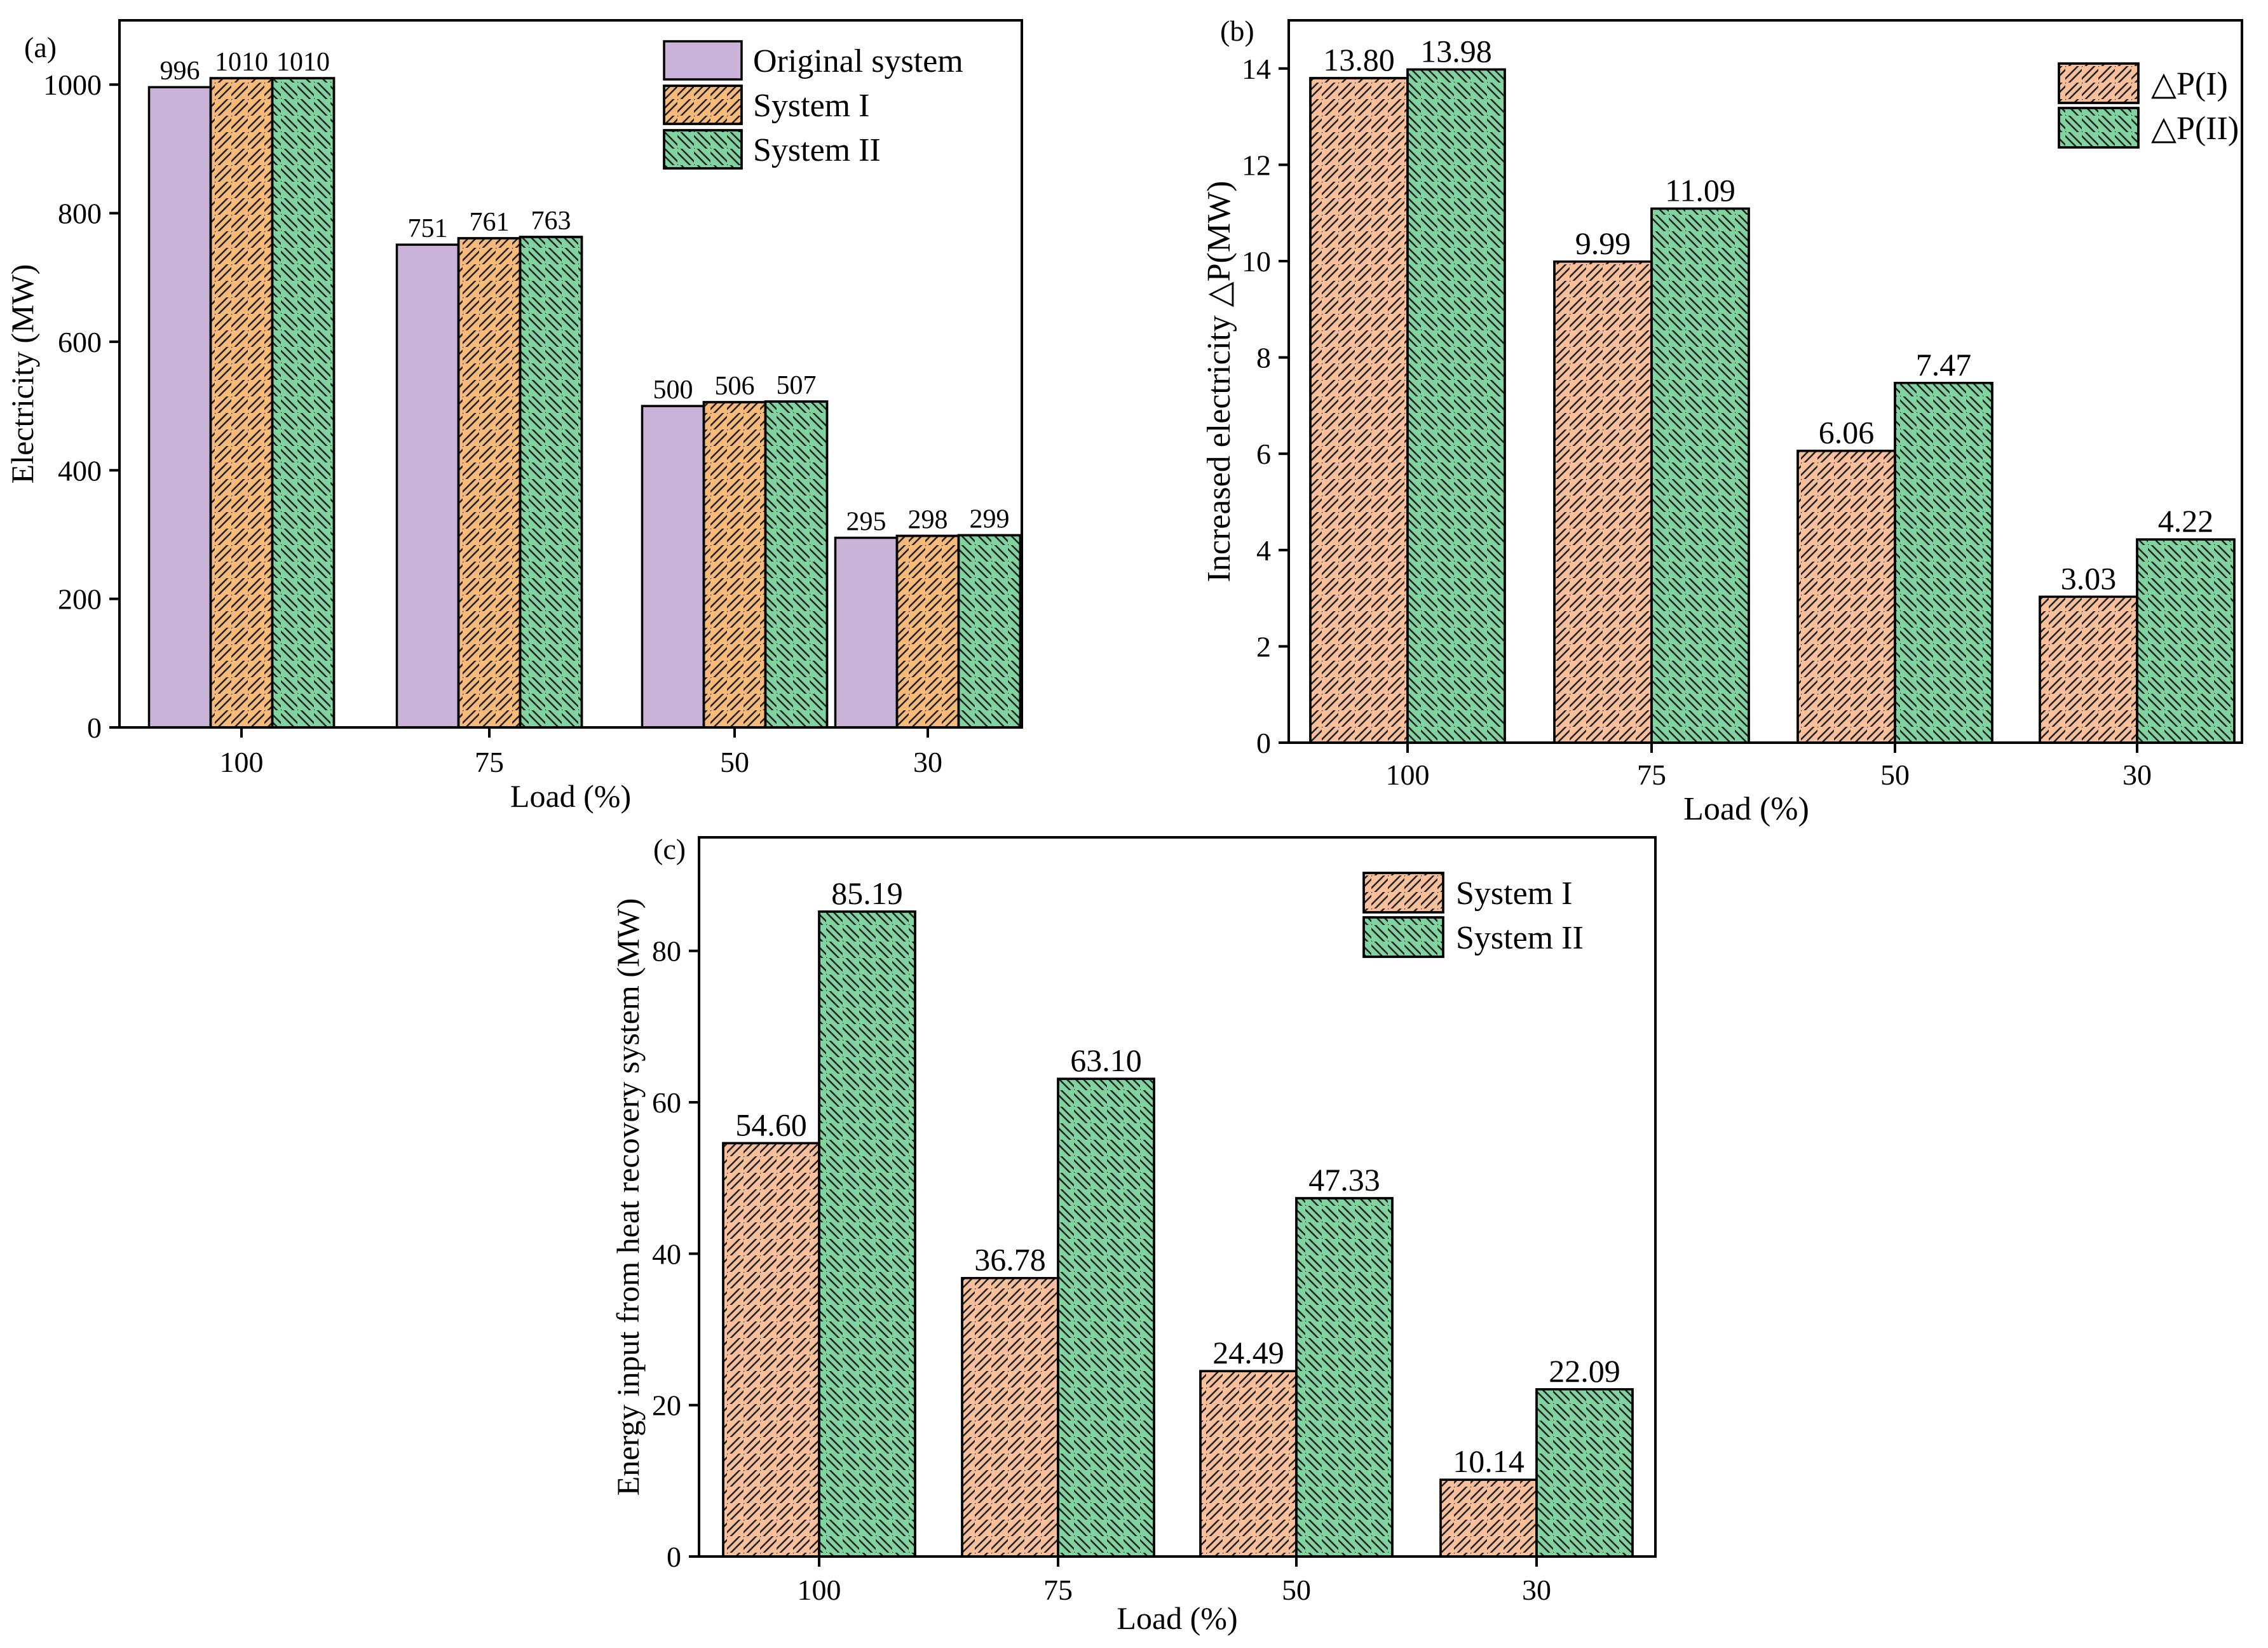 The image size is (2268, 1648). I want to click on legend-label: System II, so click(817, 150).